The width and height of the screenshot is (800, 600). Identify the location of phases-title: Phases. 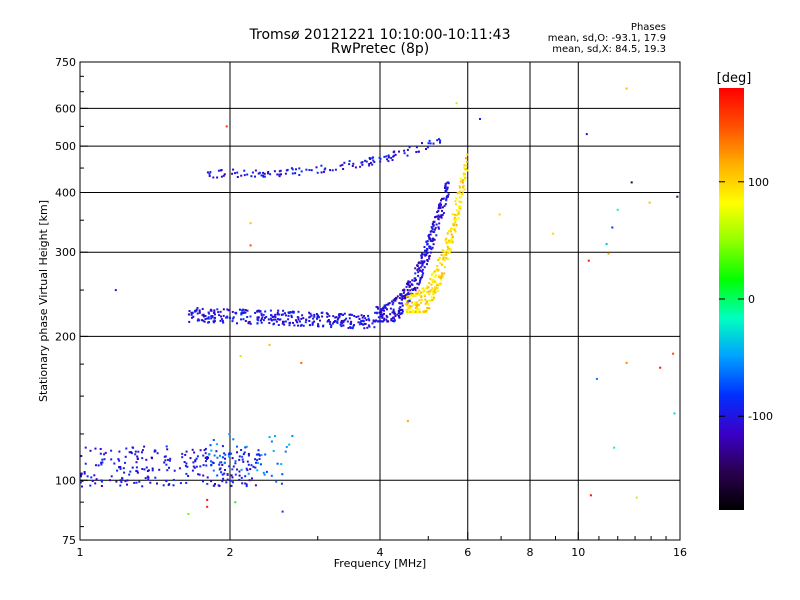
(648, 27).